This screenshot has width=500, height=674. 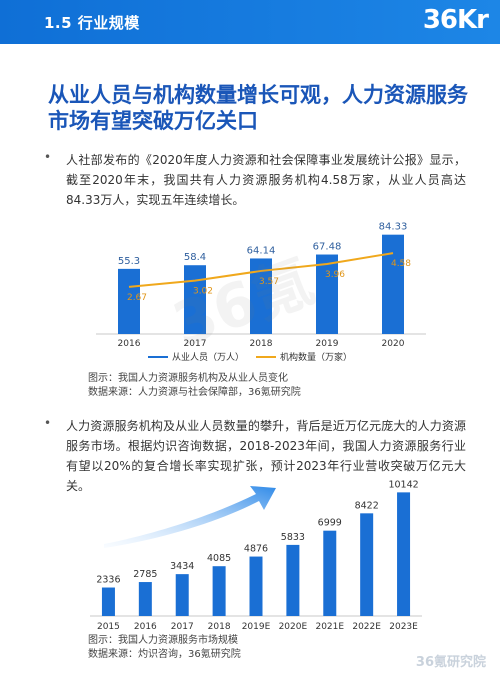 What do you see at coordinates (250, 22) in the screenshot?
I see `section-header: 1.5 行业规模 36Kr` at bounding box center [250, 22].